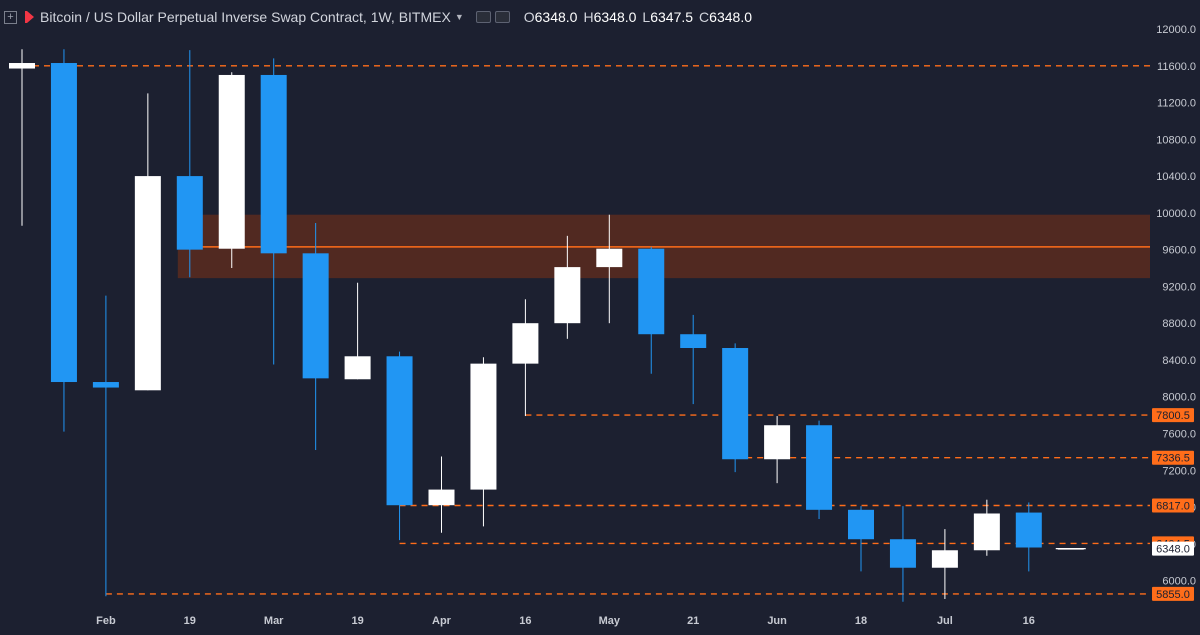 Image resolution: width=1200 pixels, height=635 pixels. What do you see at coordinates (1179, 251) in the screenshot?
I see `y-tick-label: 9600.0` at bounding box center [1179, 251].